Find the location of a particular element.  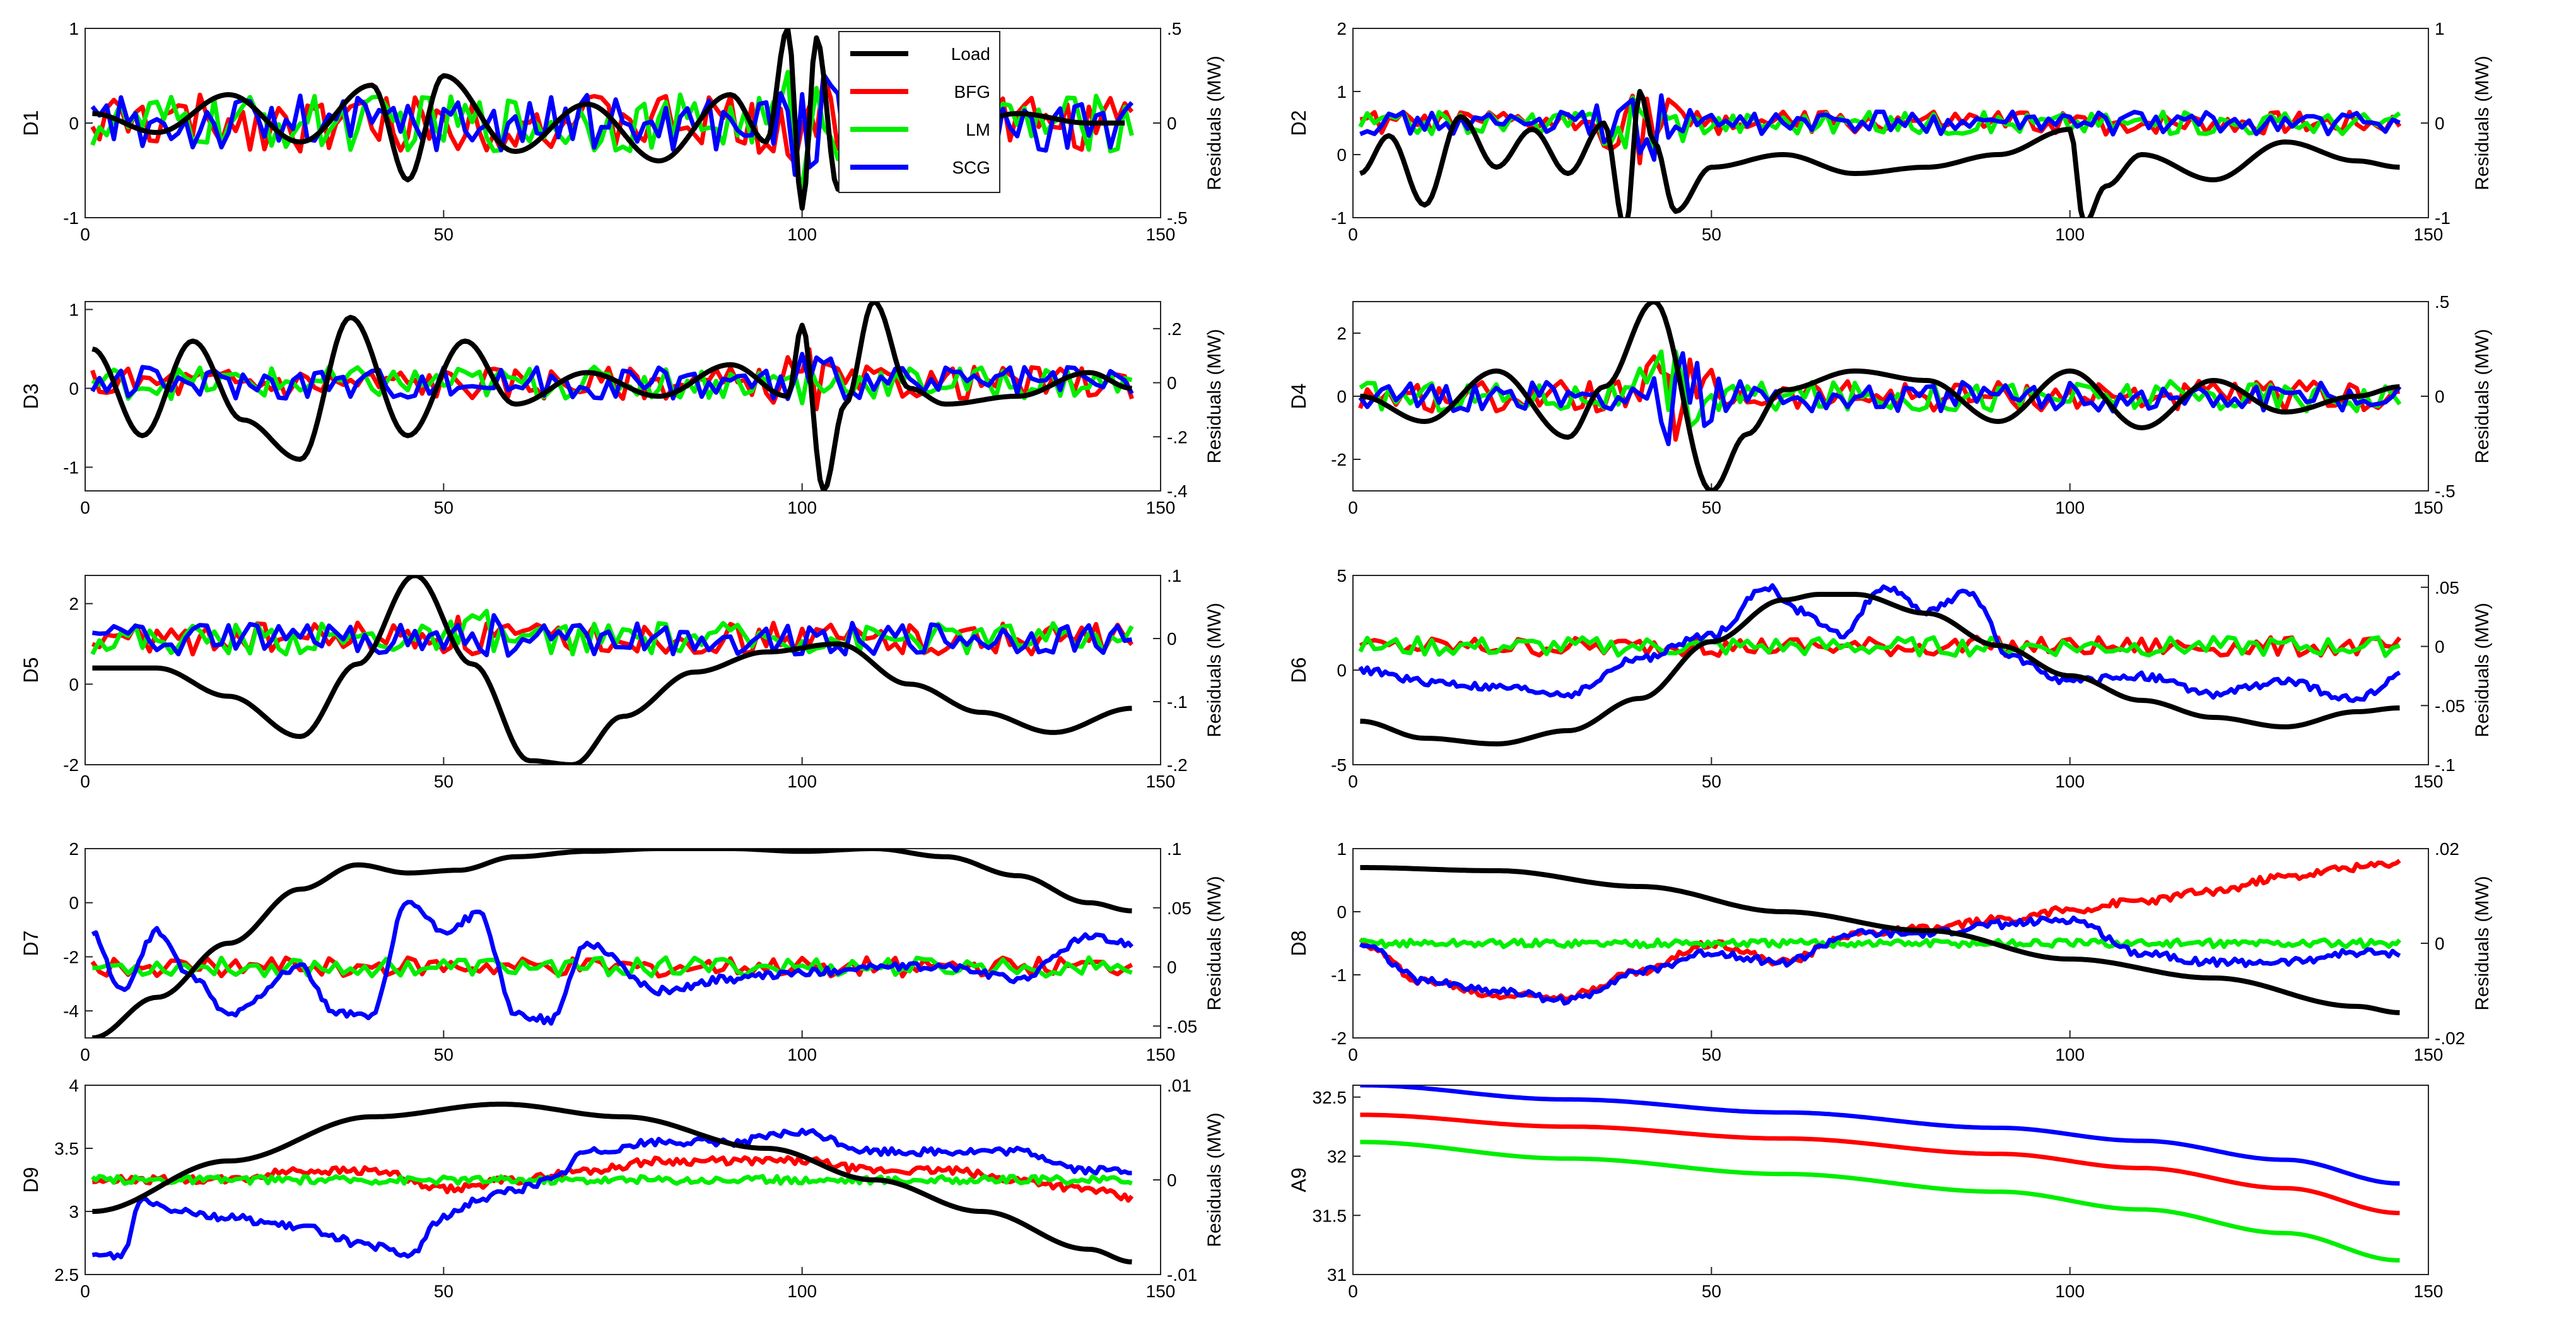

y-right-tick-label: .01 is located at coordinates (1179, 1085).